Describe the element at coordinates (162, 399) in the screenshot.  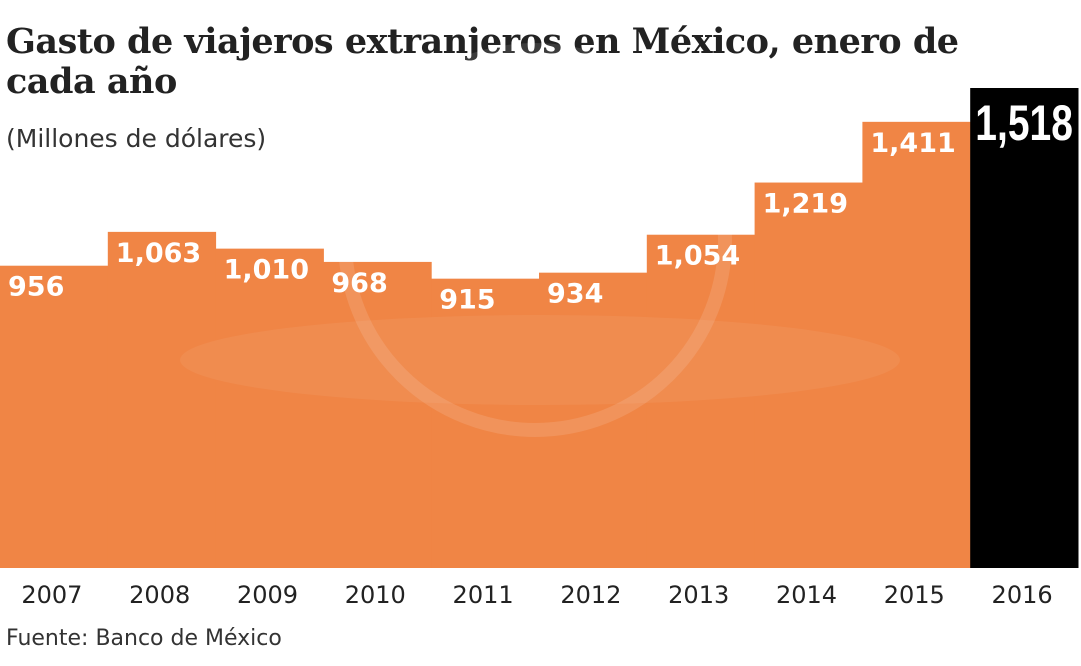
I see `bar-2008` at that location.